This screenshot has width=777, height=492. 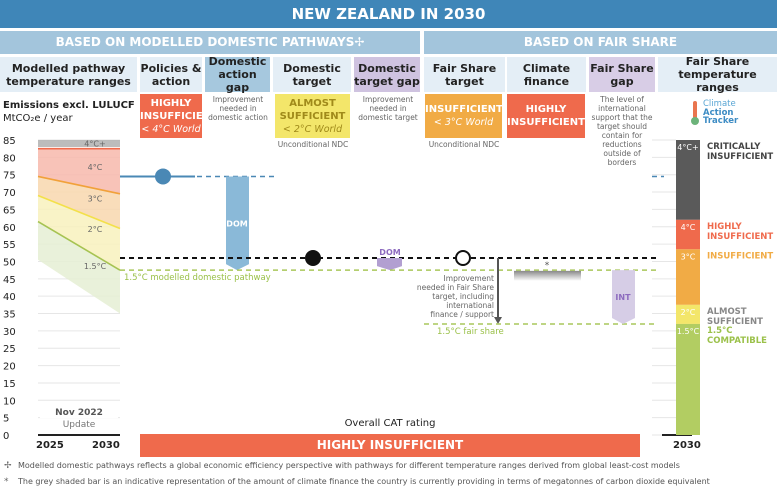 What do you see at coordinates (9, 332) in the screenshot?
I see `y-tick-label: 30` at bounding box center [9, 332].